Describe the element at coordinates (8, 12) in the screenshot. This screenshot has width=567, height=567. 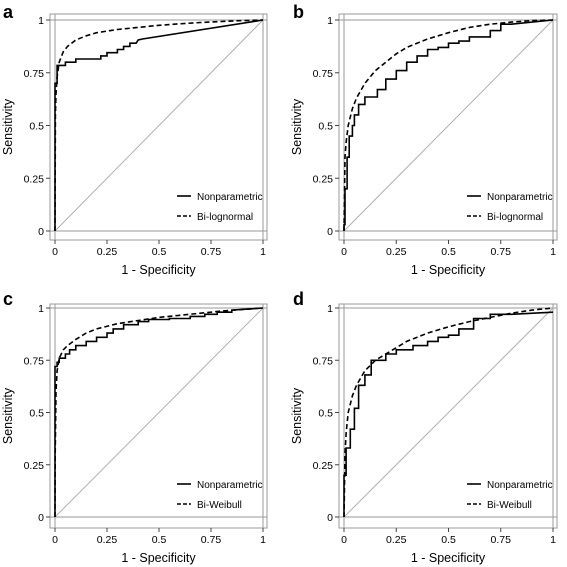
I see `panel-letter: a` at that location.